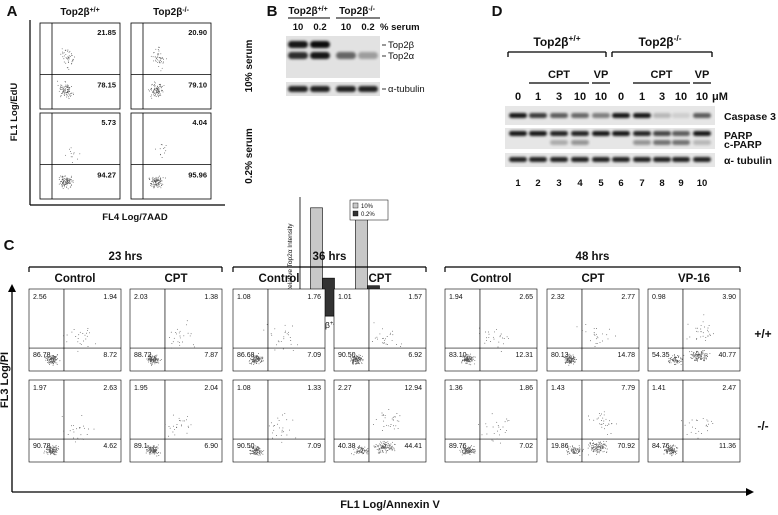  Describe the element at coordinates (662, 75) in the screenshot. I see `drug-label: CPT` at that location.